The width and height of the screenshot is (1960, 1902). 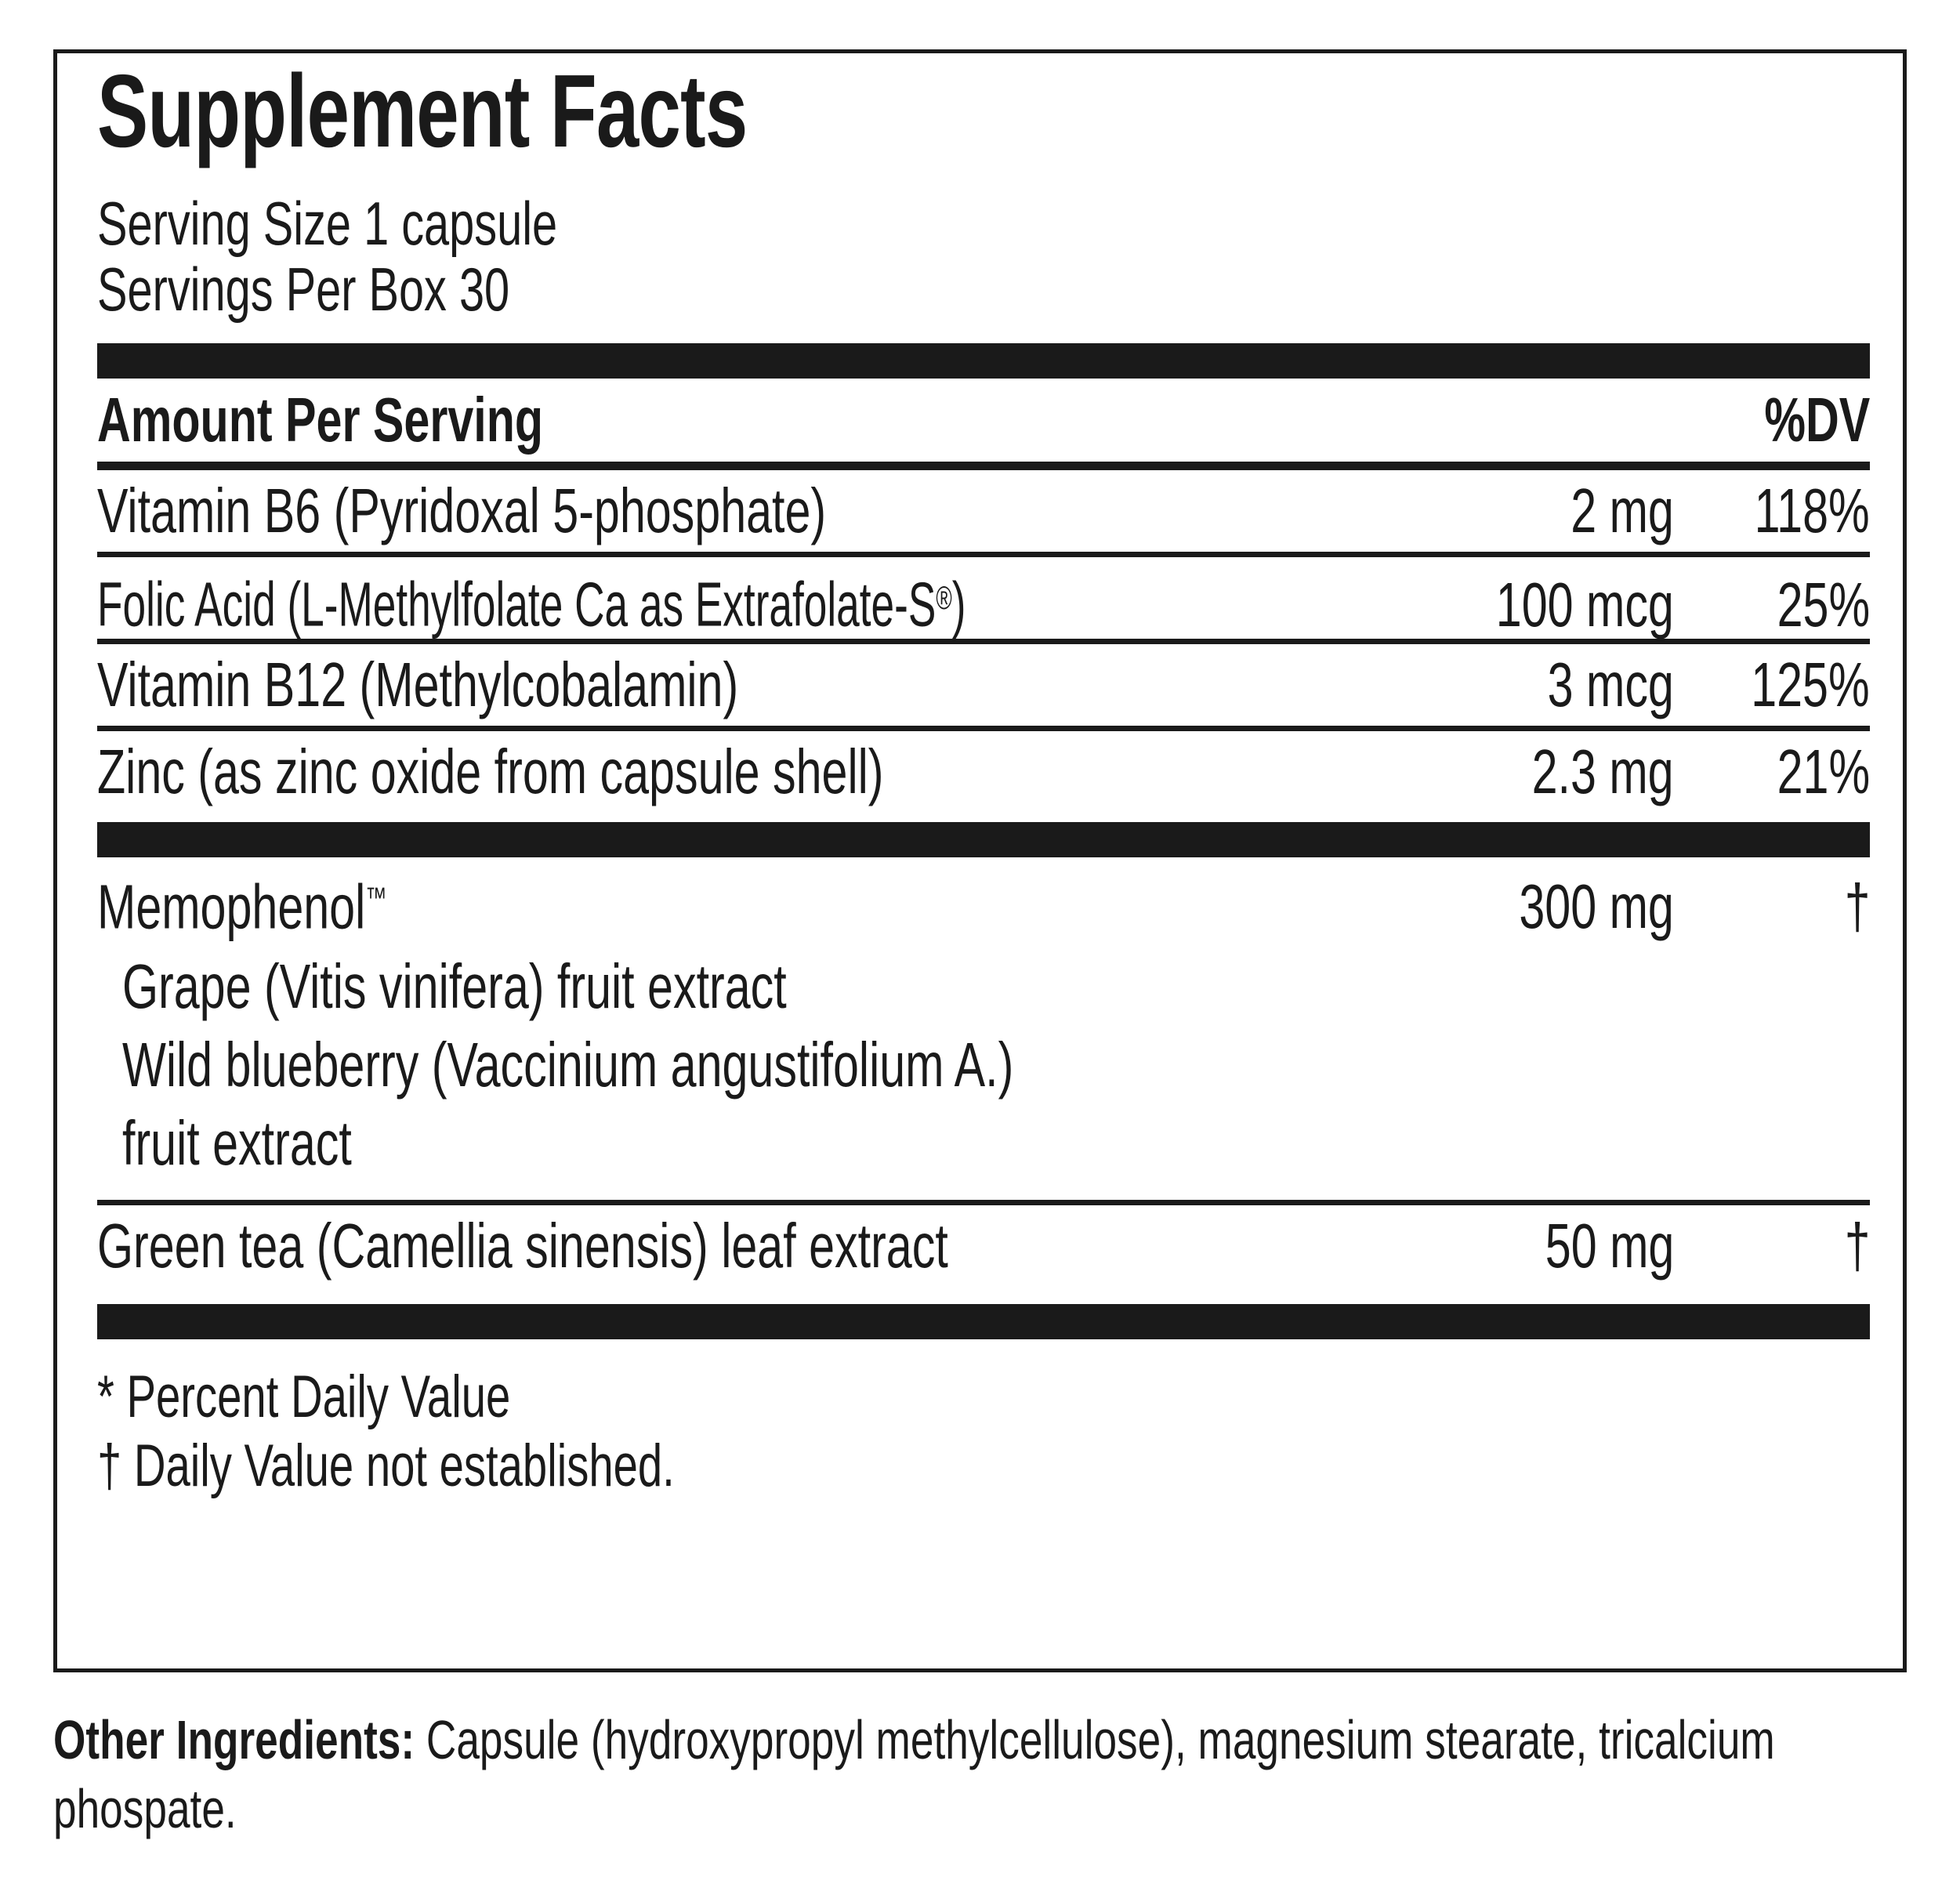 What do you see at coordinates (455, 986) in the screenshot?
I see `blend-subline: Grape (Vitis vinifera) fruit extract` at bounding box center [455, 986].